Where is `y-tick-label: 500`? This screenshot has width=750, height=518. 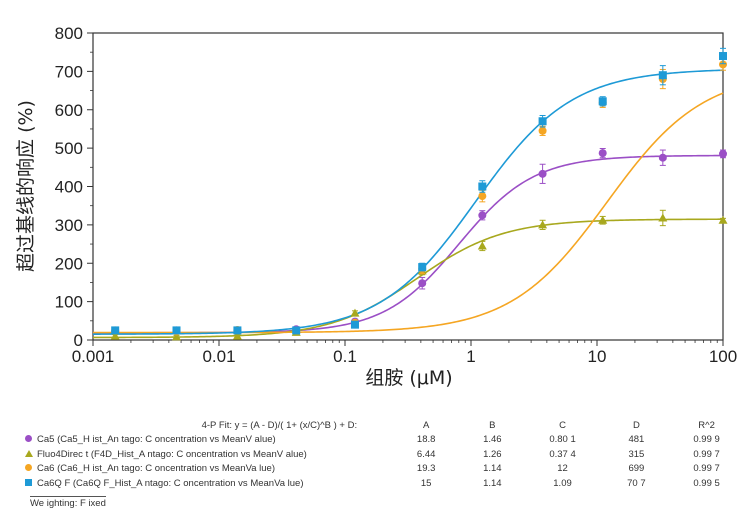
y-tick-label: 500 is located at coordinates (69, 148).